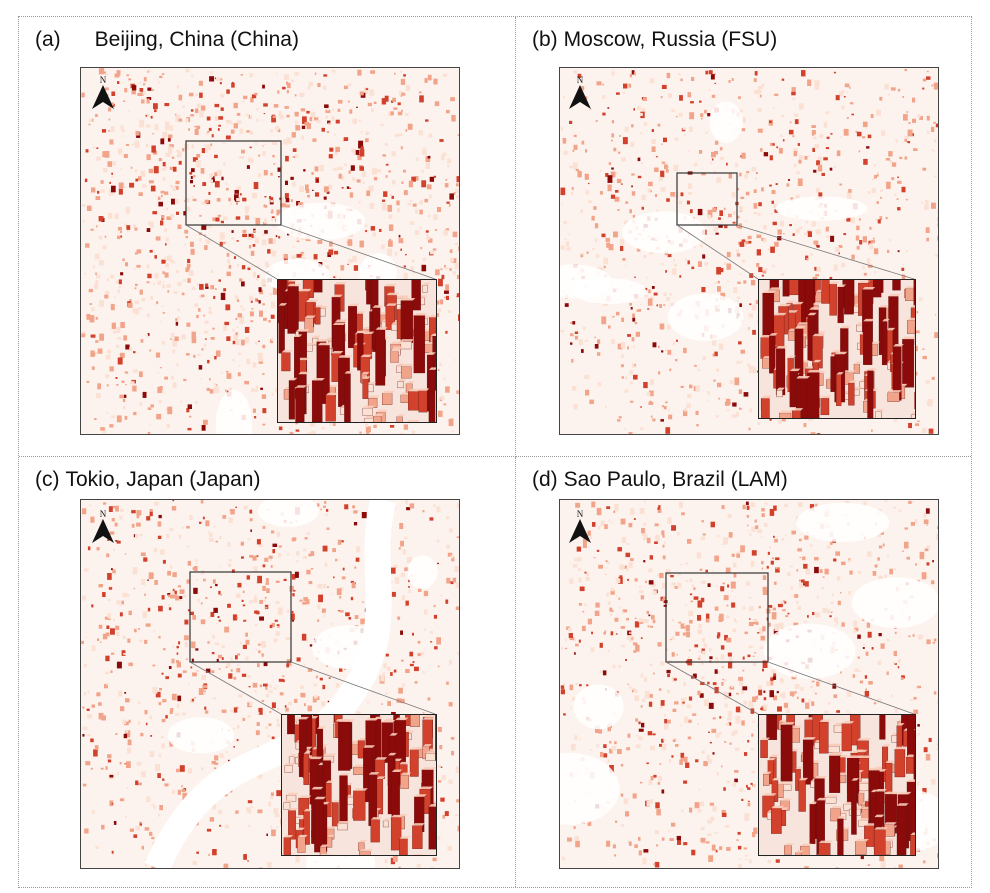 Image resolution: width=990 pixels, height=893 pixels. What do you see at coordinates (196, 39) in the screenshot?
I see `panel-city: Beijing, China (China)` at bounding box center [196, 39].